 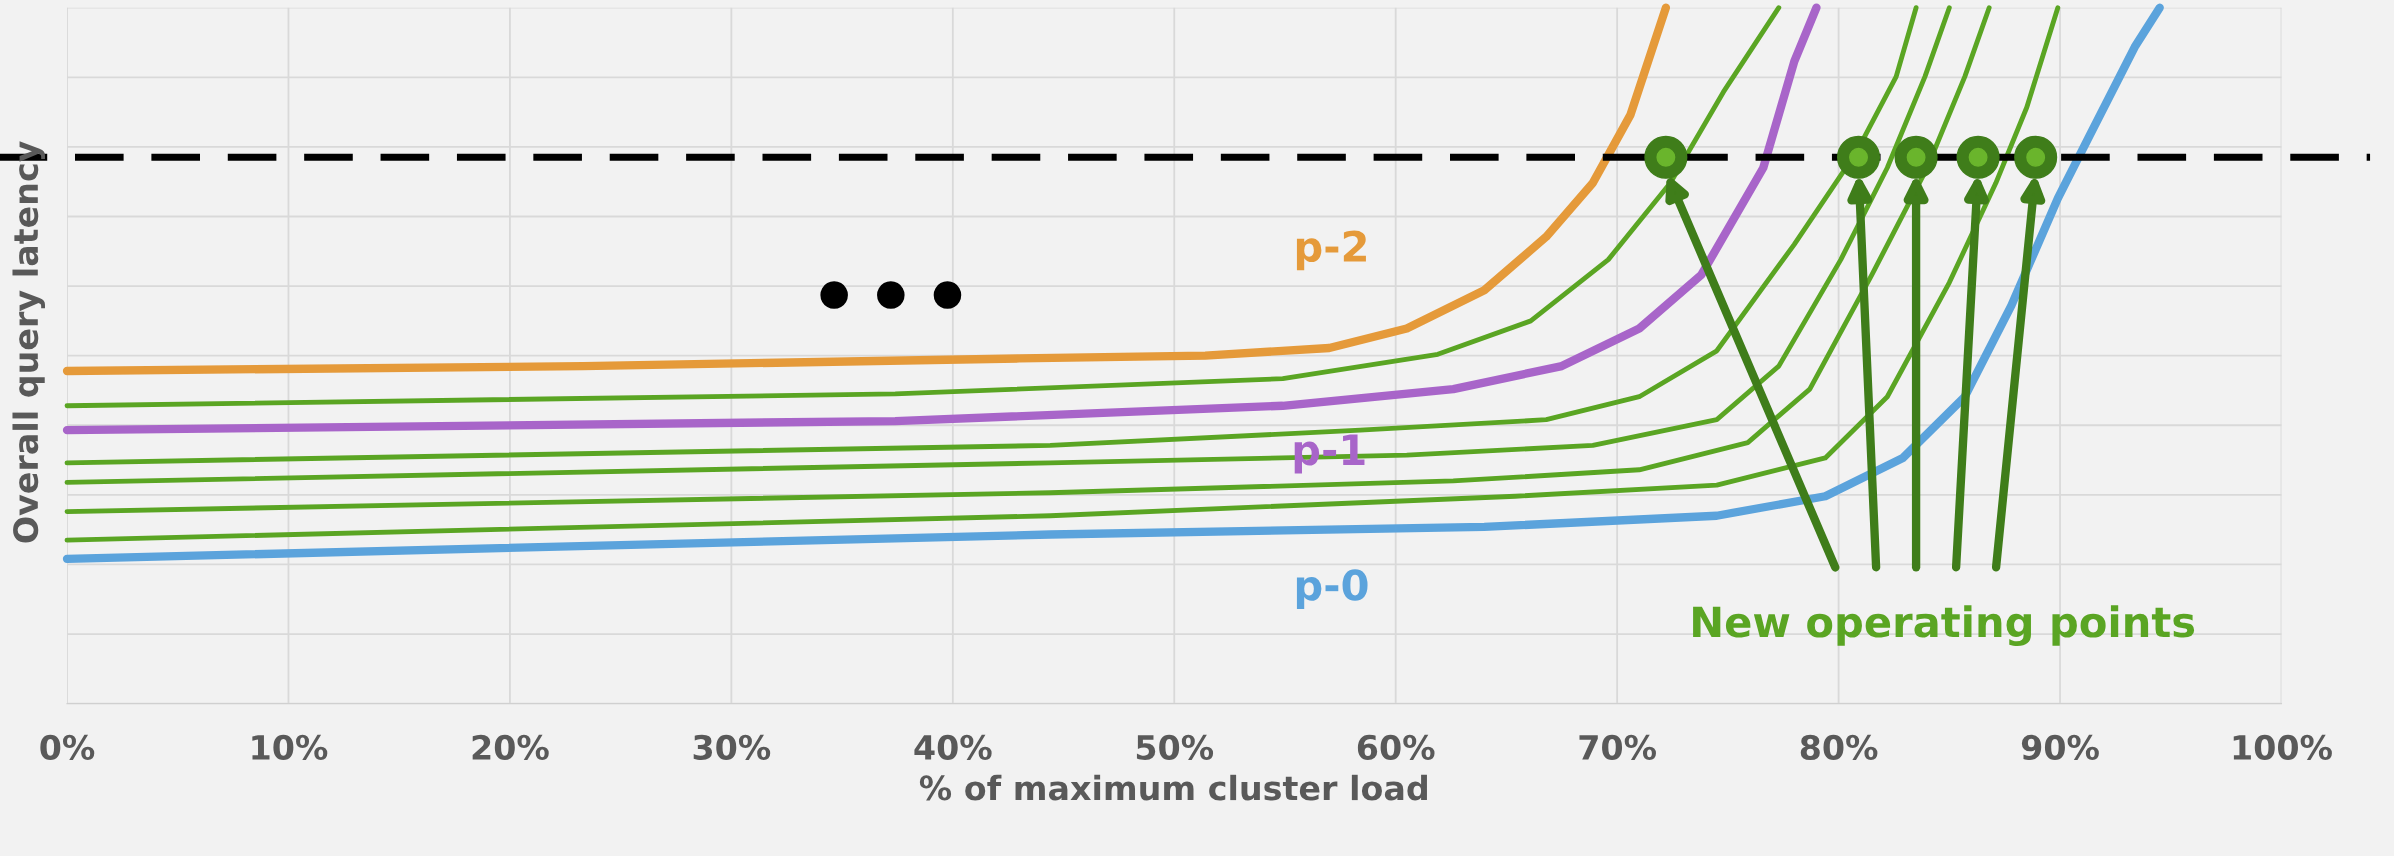 I want to click on x-tick-label: 90%, so click(x=2060, y=747).